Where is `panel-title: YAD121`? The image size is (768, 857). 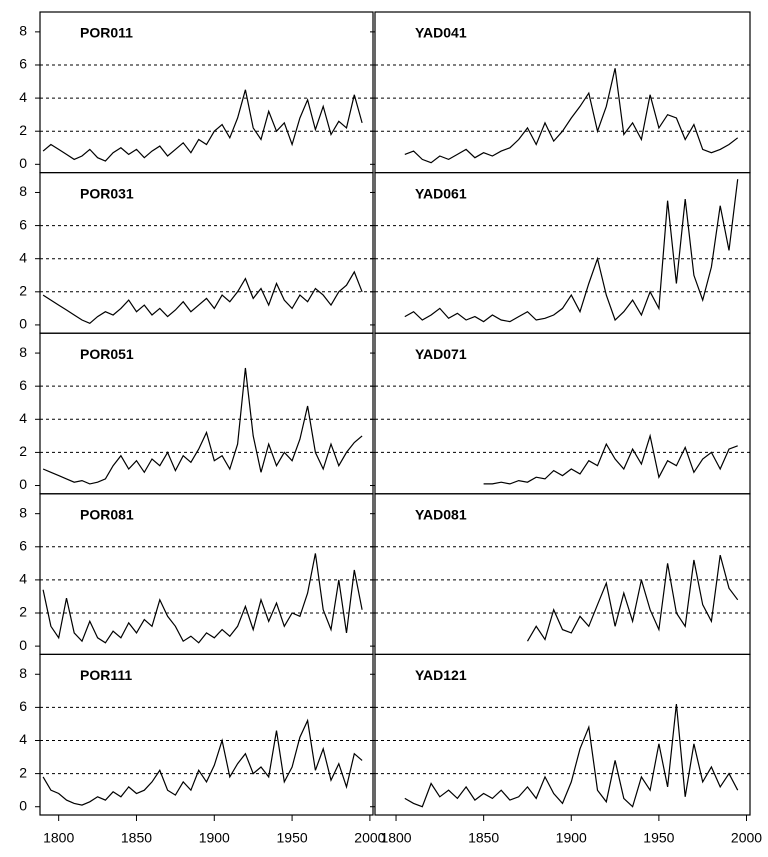 panel-title: YAD121 is located at coordinates (441, 675).